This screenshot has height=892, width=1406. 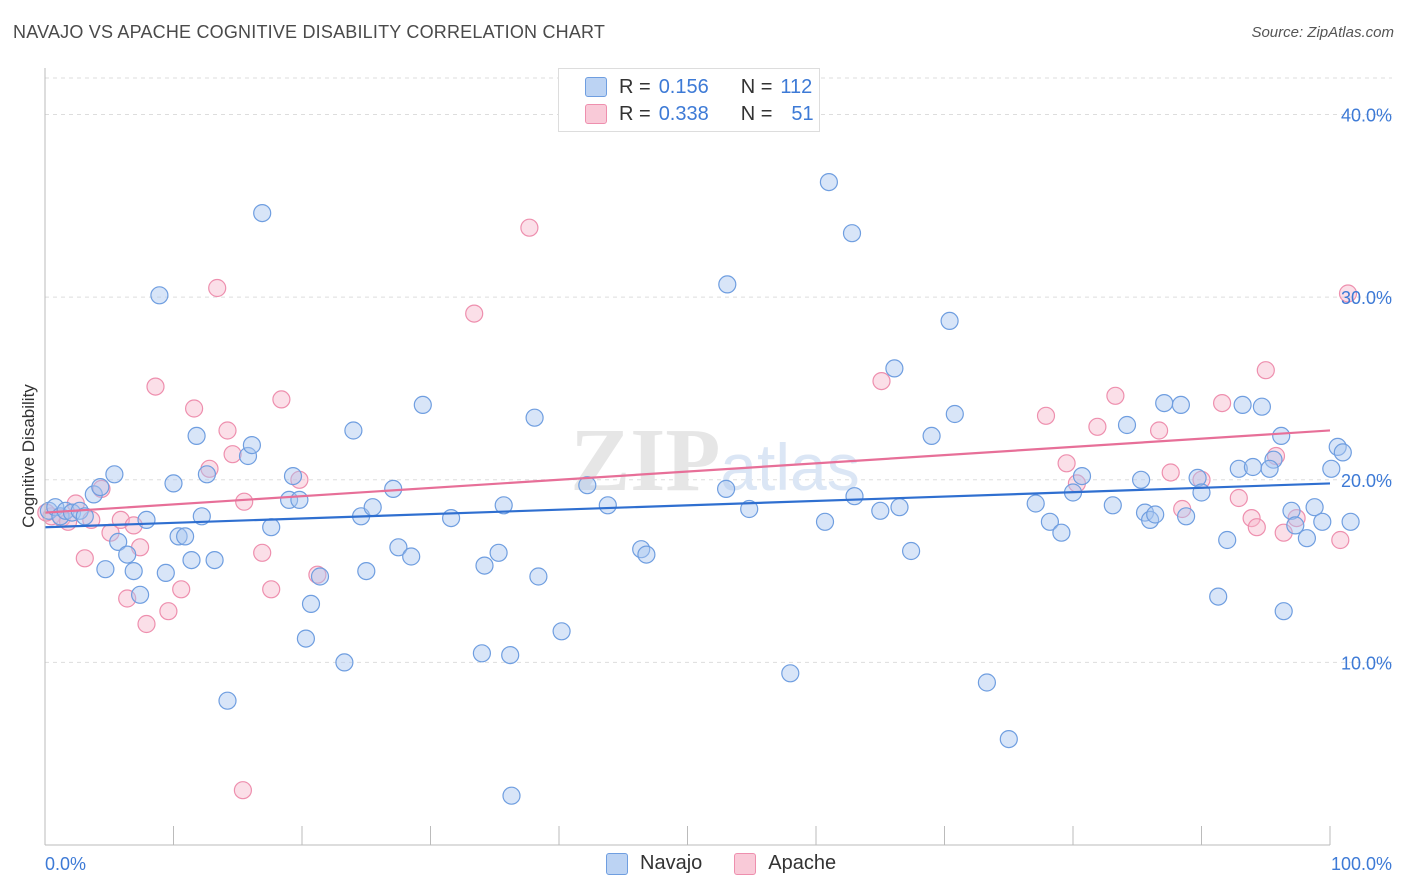 I want to click on trend-layer, so click(x=687, y=479).